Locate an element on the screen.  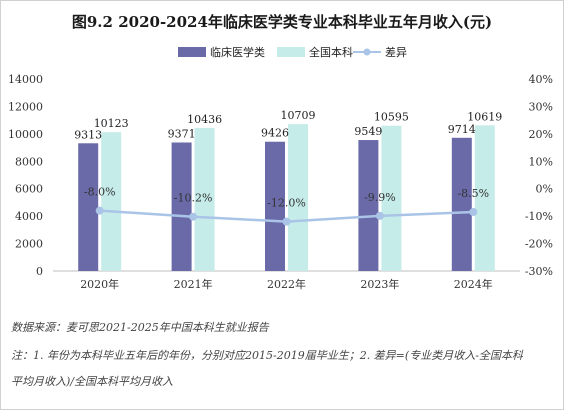
legend: 临床医学类 全国本科 差异 is located at coordinates (292, 52).